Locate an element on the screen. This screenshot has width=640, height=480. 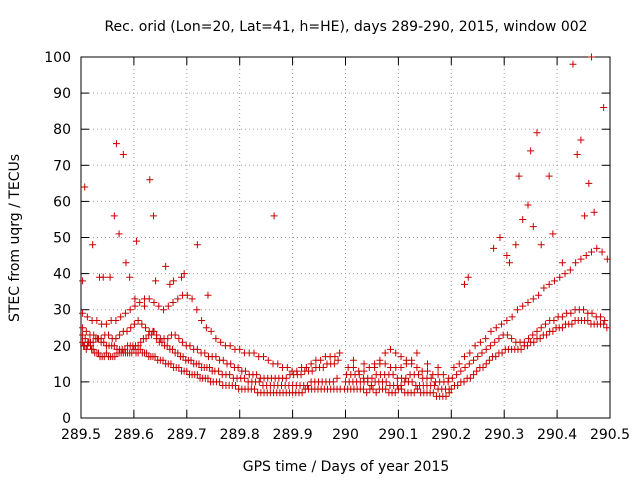
x-tick-label: 290.5 is located at coordinates (610, 435).